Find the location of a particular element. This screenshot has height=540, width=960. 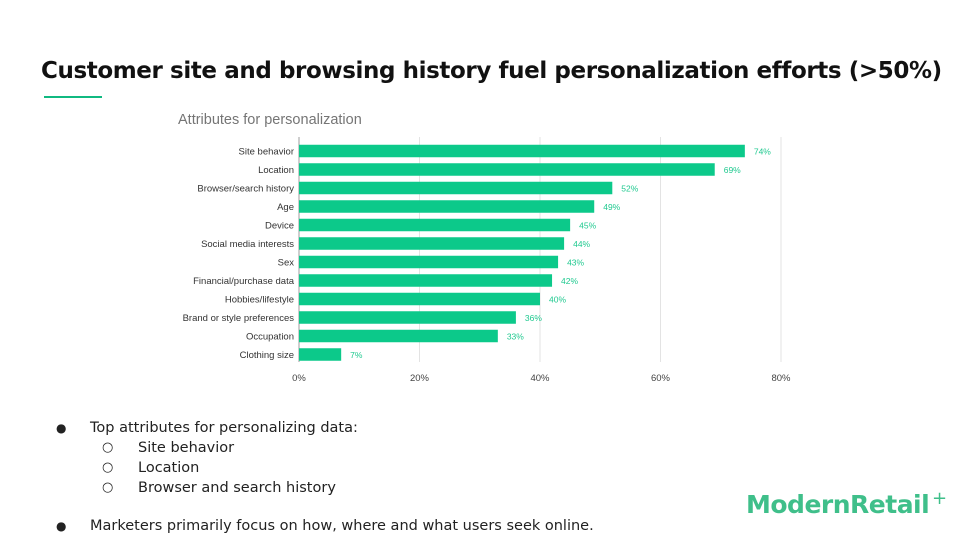

category-label: Browser/search history is located at coordinates (245, 189).